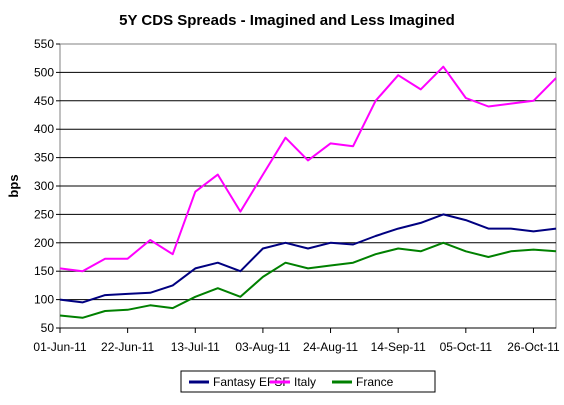 This screenshot has height=405, width=564. Describe the element at coordinates (59, 347) in the screenshot. I see `x-tick-label: 01-Jun-11` at that location.